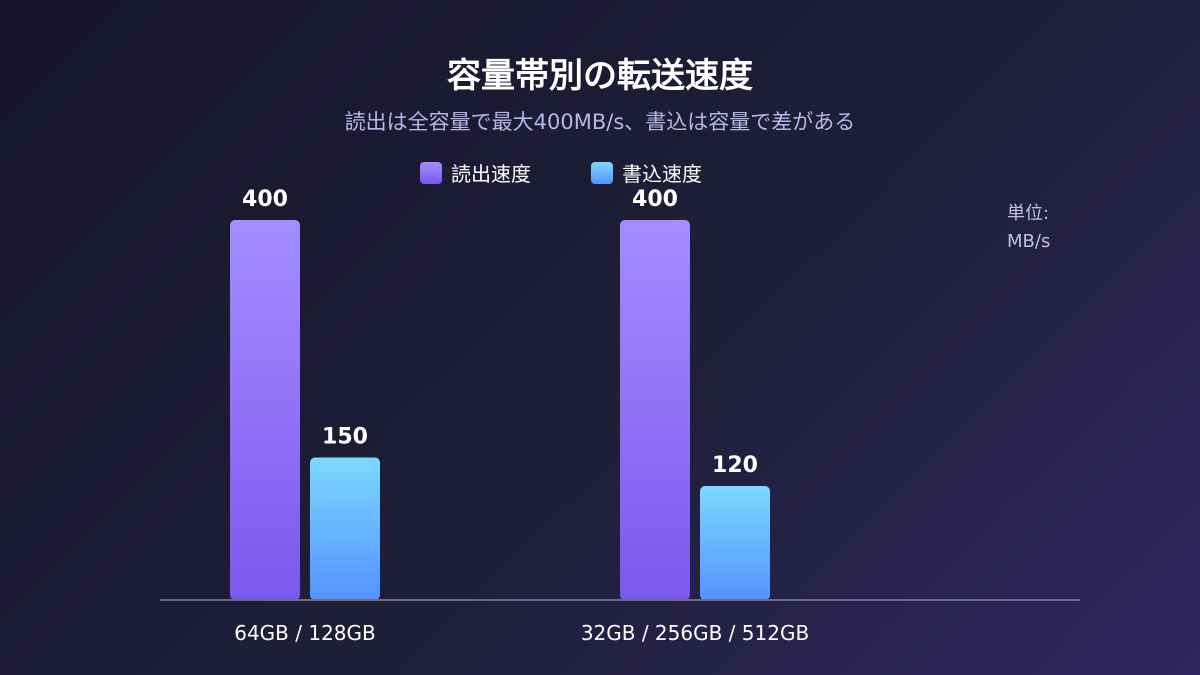 This screenshot has height=675, width=1200. I want to click on data-label-read-0: 400, so click(265, 199).